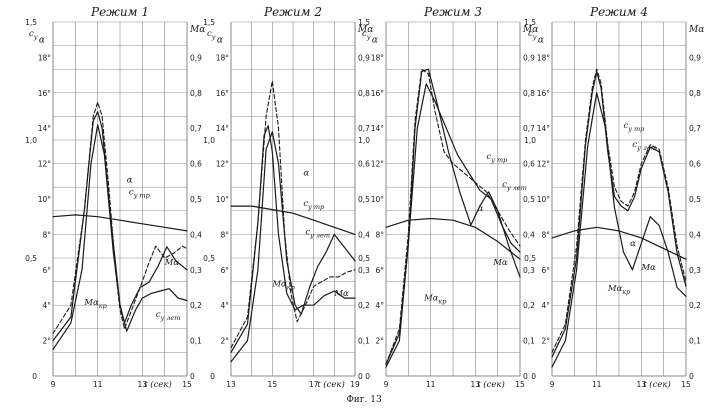 Image resolution: width=727 pixels, height=414 pixels. I want to click on mach-tick-label: 0,4, so click(364, 234).